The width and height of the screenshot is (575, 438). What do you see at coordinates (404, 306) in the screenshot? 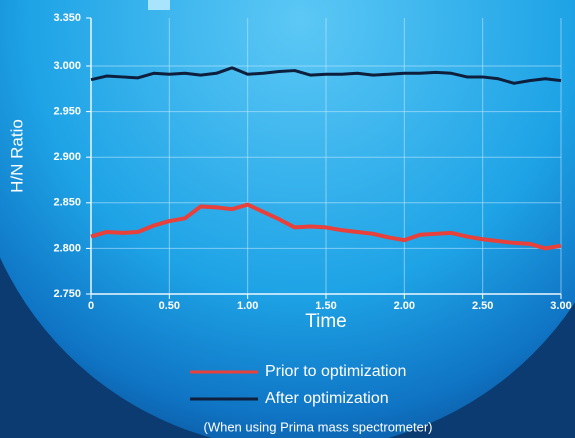
I see `x-tick-label: 2.00` at bounding box center [404, 306].